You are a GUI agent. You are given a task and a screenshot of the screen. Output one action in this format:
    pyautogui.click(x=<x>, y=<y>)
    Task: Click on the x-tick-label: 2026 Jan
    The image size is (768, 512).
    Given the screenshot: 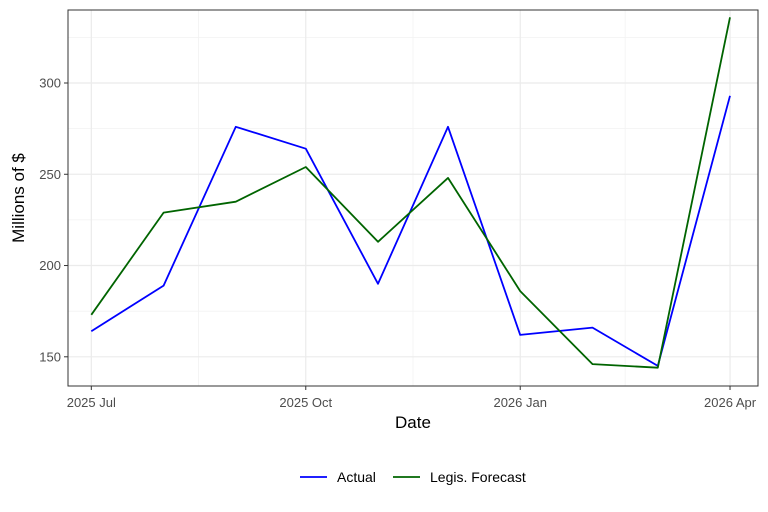 What is the action you would take?
    pyautogui.click(x=520, y=402)
    